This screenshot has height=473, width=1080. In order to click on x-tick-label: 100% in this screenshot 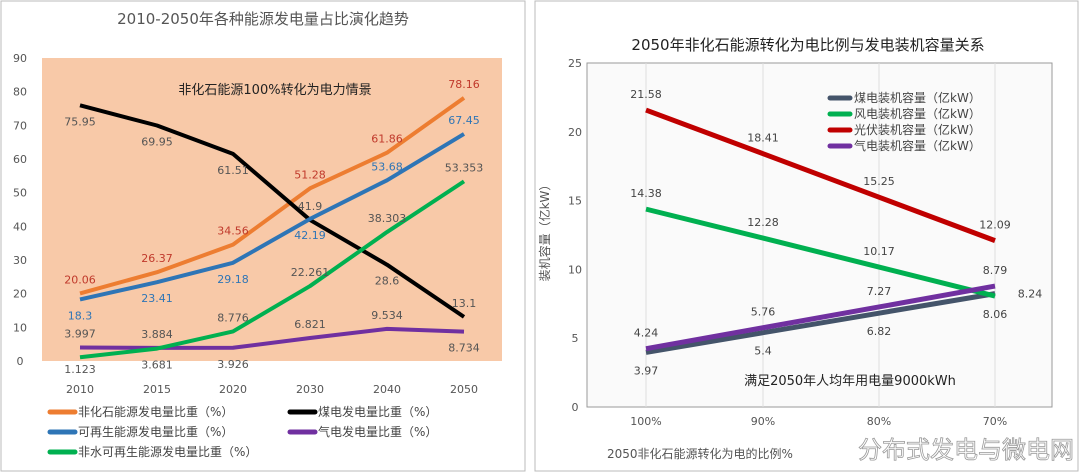, I will do `click(645, 421)`.